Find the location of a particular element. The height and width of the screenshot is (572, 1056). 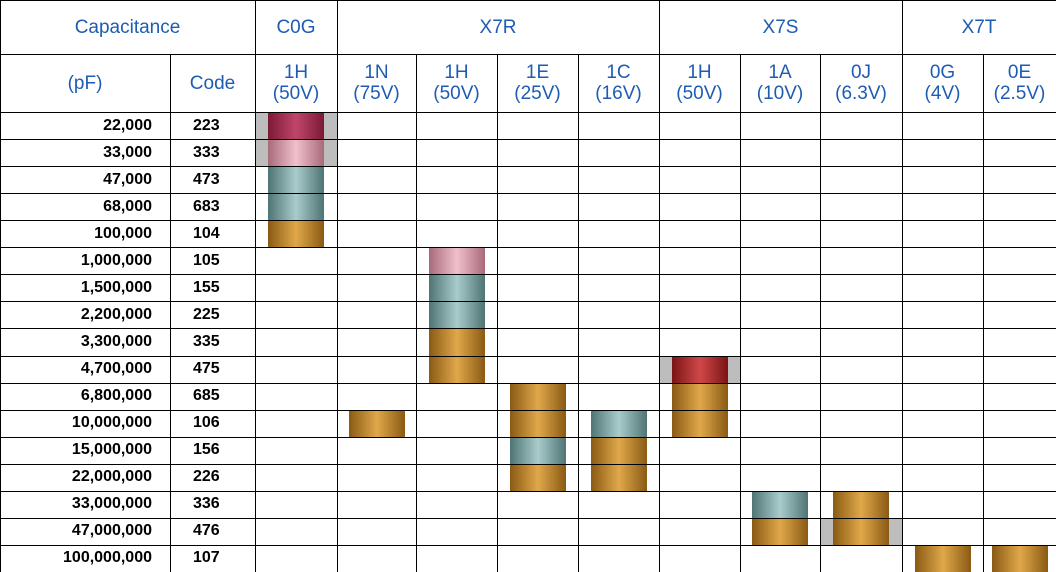

group-header: C0G is located at coordinates (296, 27).